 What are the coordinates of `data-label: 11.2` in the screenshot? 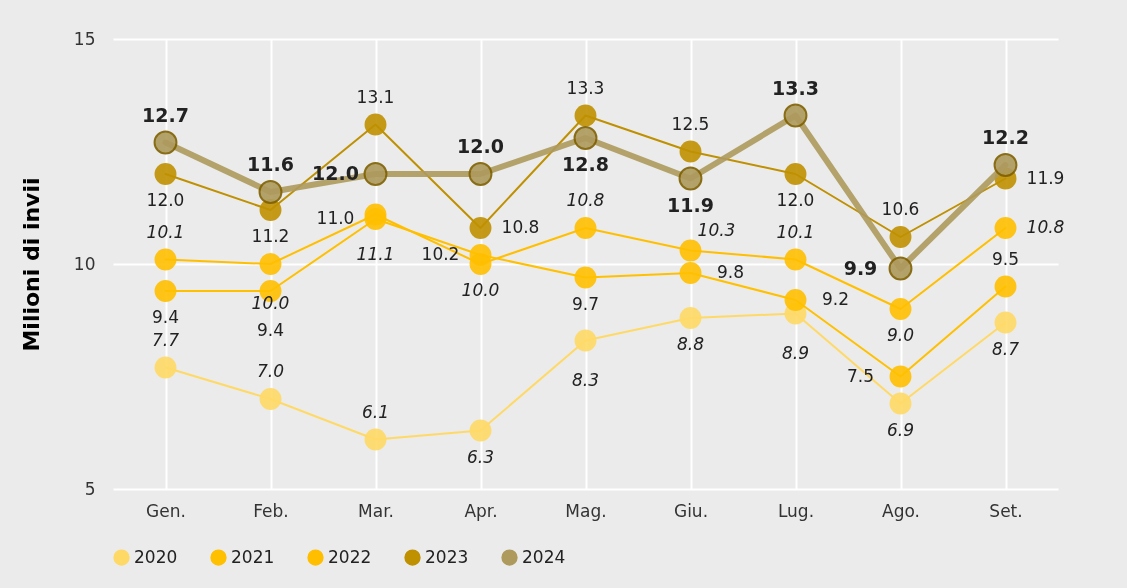 It's located at (270, 236).